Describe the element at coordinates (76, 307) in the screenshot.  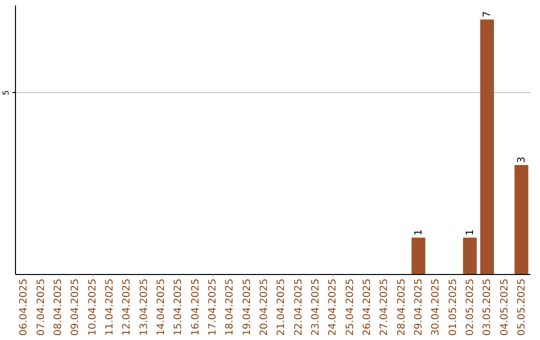
I see `x-tick-label: 09.04.2025` at that location.